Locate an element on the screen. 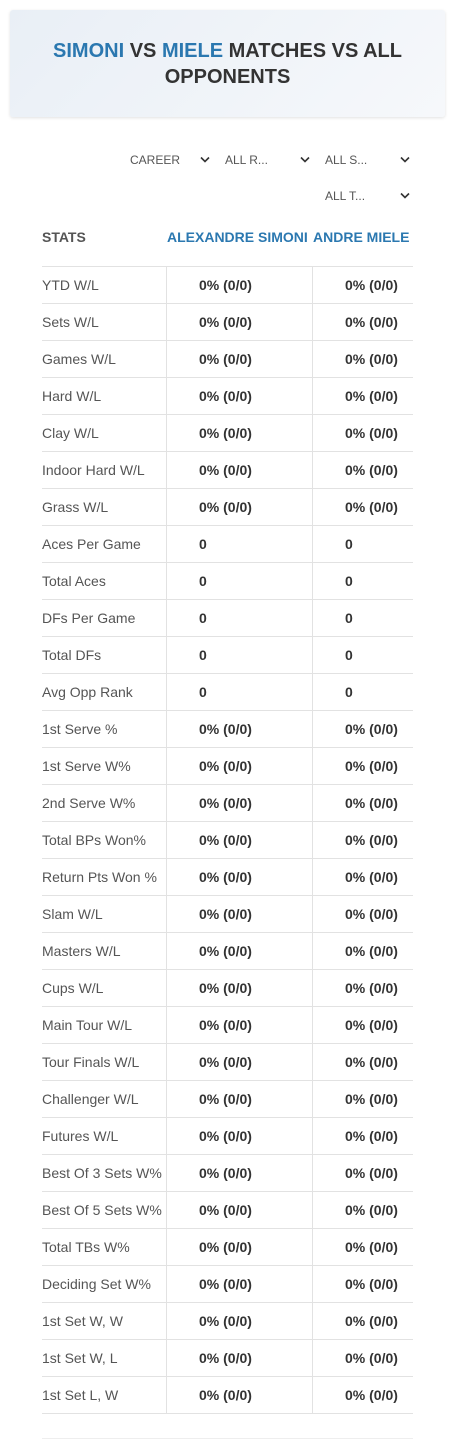 The width and height of the screenshot is (455, 1448). row-label: Best Of 5 Sets W% is located at coordinates (102, 1210).